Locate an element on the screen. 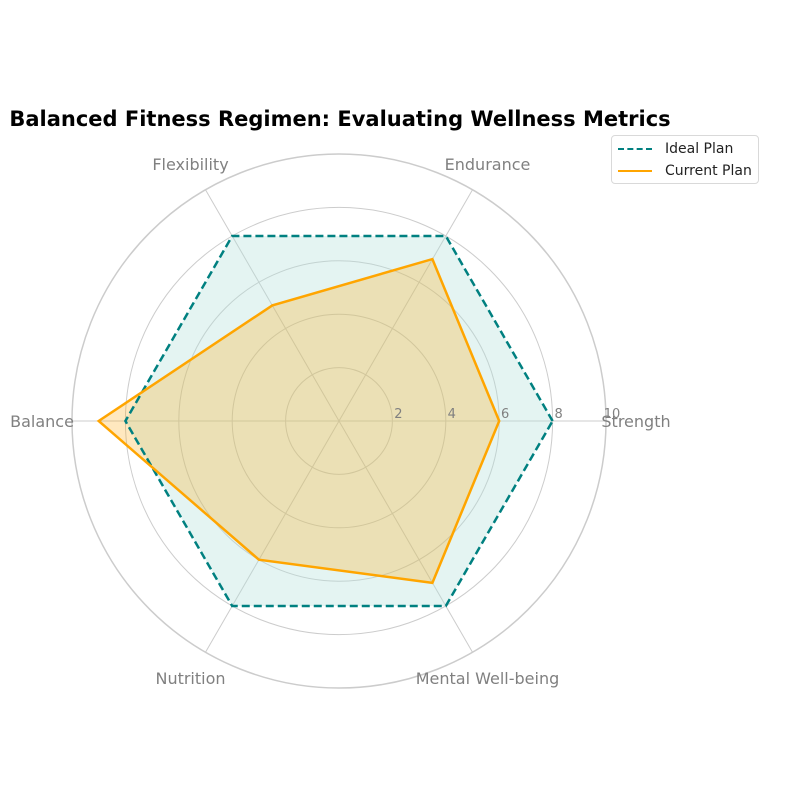  legend-item-current: Current Plan is located at coordinates (685, 171).